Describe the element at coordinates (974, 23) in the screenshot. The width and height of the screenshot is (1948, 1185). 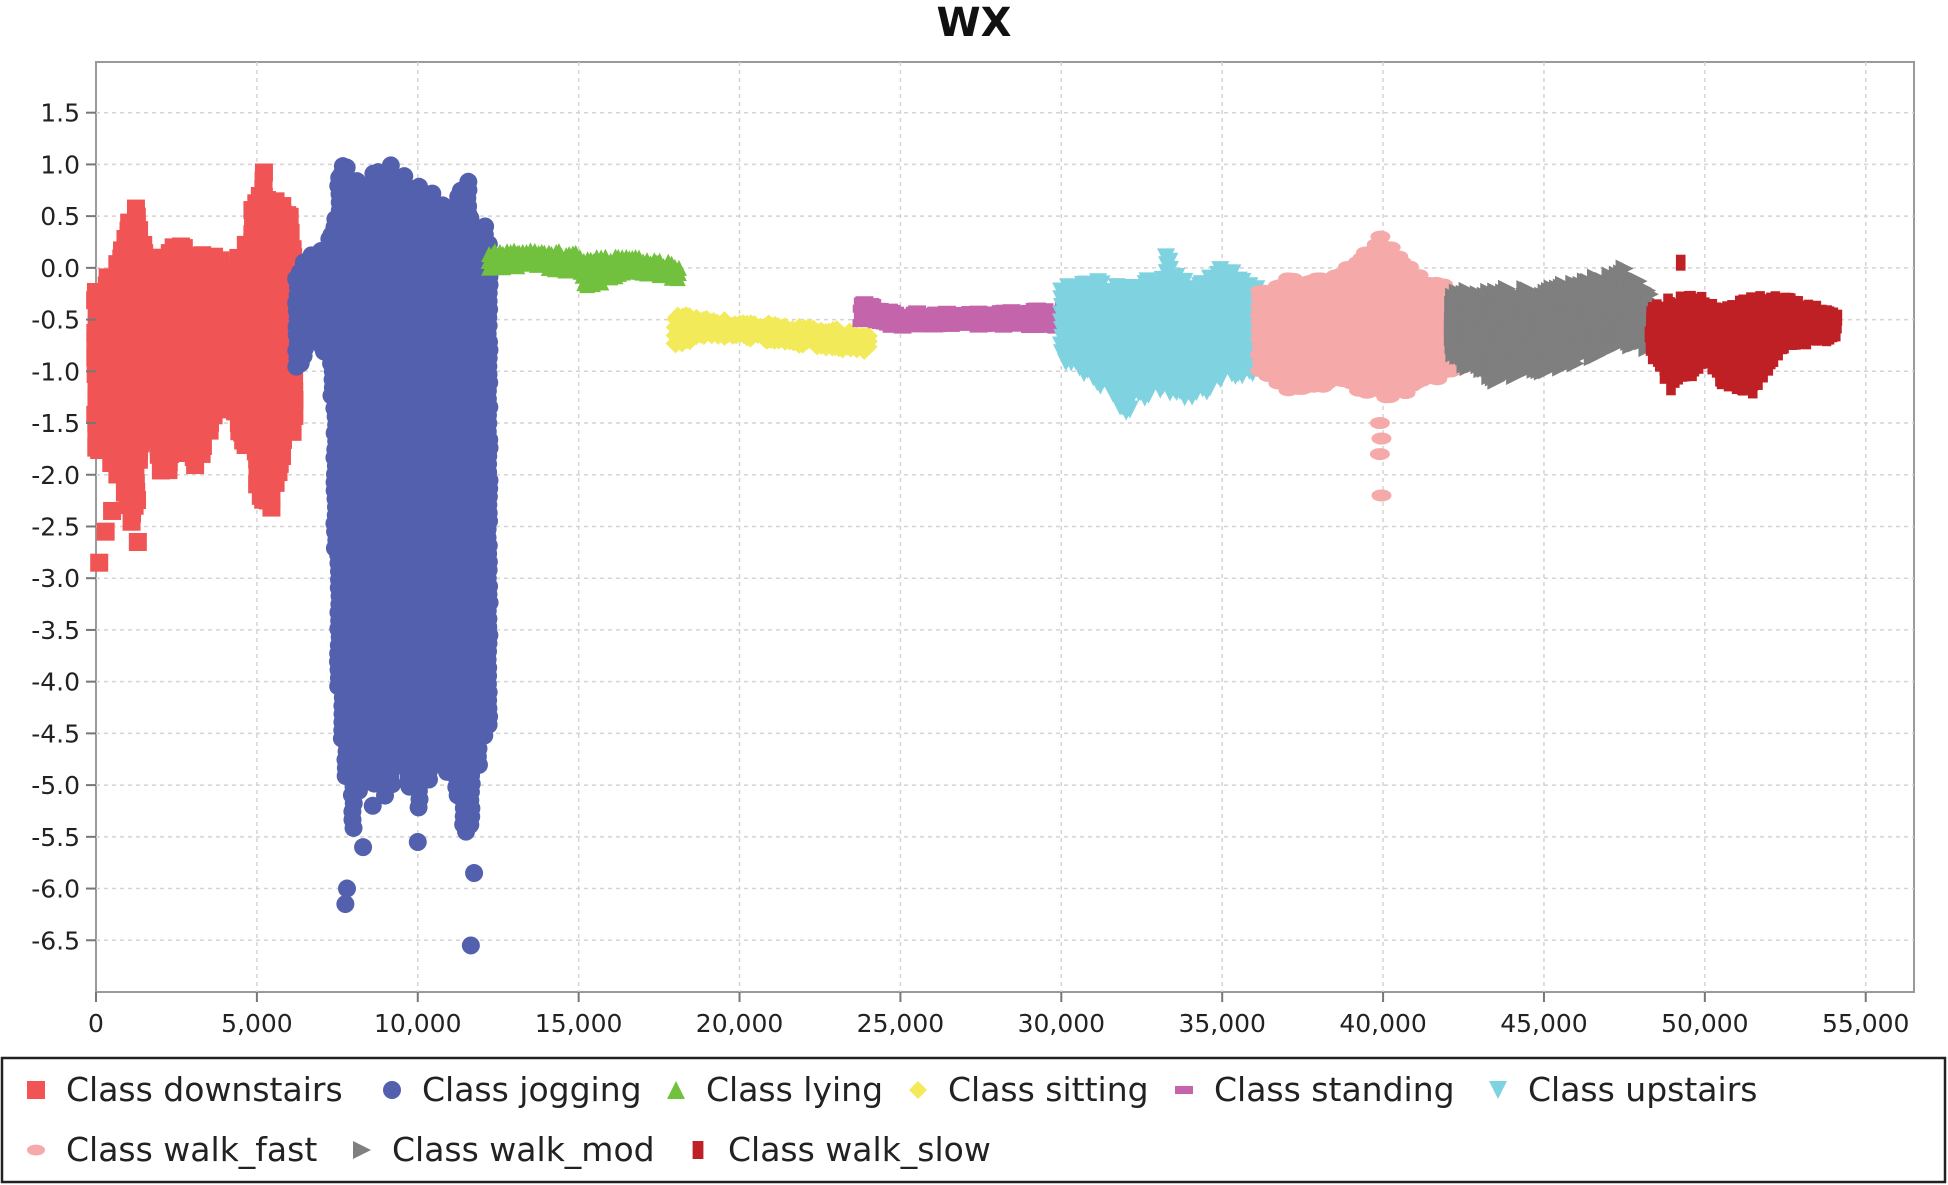
I see `chart-title: WX` at that location.